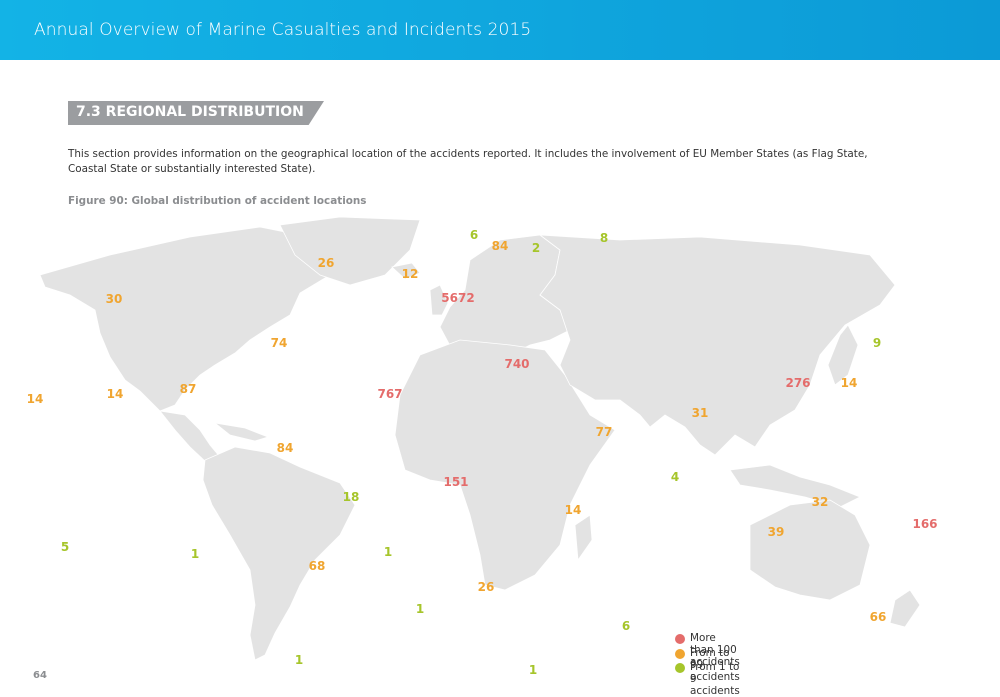 The width and height of the screenshot is (1000, 697). I want to click on caribbean-islands, so click(241, 432).